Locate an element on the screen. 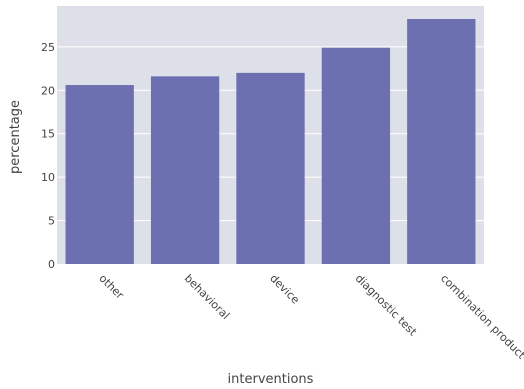 This screenshot has width=524, height=389. y-tick-label: 0 is located at coordinates (51, 264).